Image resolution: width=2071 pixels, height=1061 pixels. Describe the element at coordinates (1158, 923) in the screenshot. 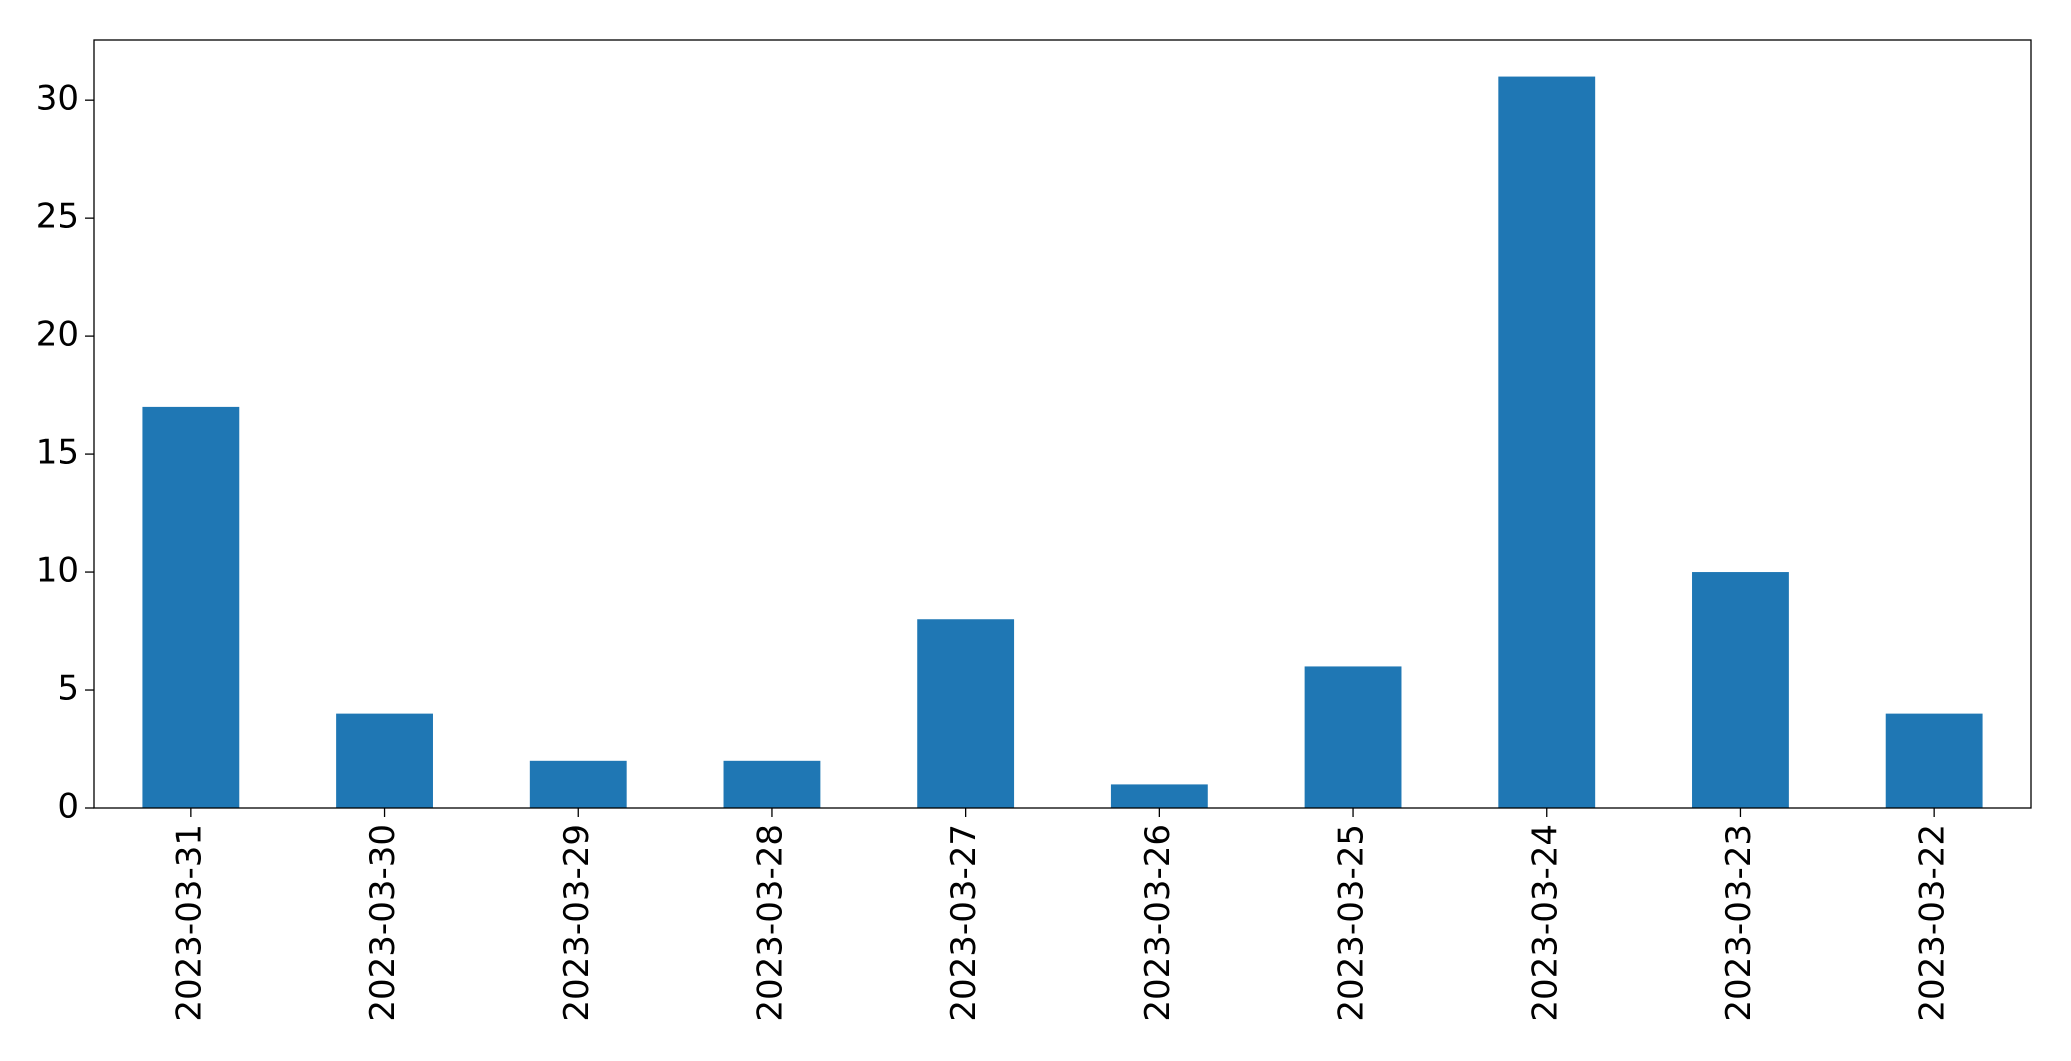

I see `x-tick-label: 2023-03-26` at that location.